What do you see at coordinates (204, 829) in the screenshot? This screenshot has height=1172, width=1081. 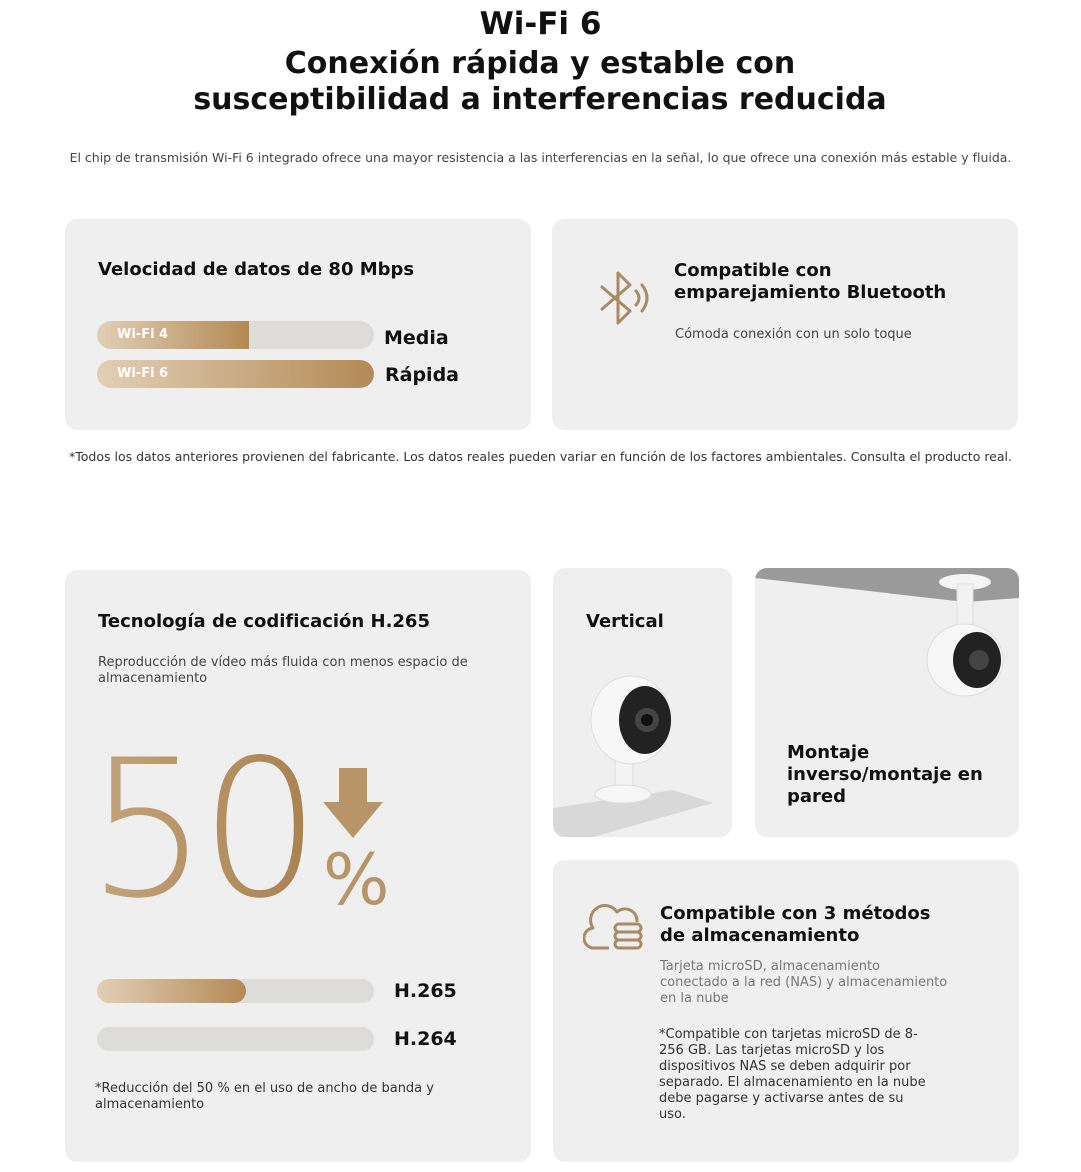 I see `big-number: 50` at bounding box center [204, 829].